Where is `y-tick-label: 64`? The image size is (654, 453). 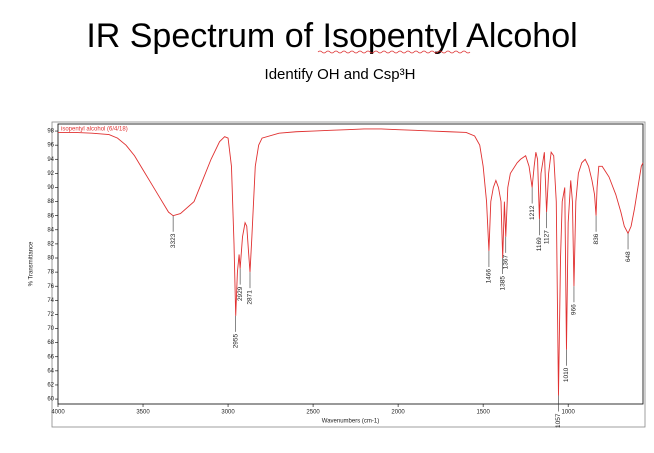 y-tick-label: 64 is located at coordinates (50, 371).